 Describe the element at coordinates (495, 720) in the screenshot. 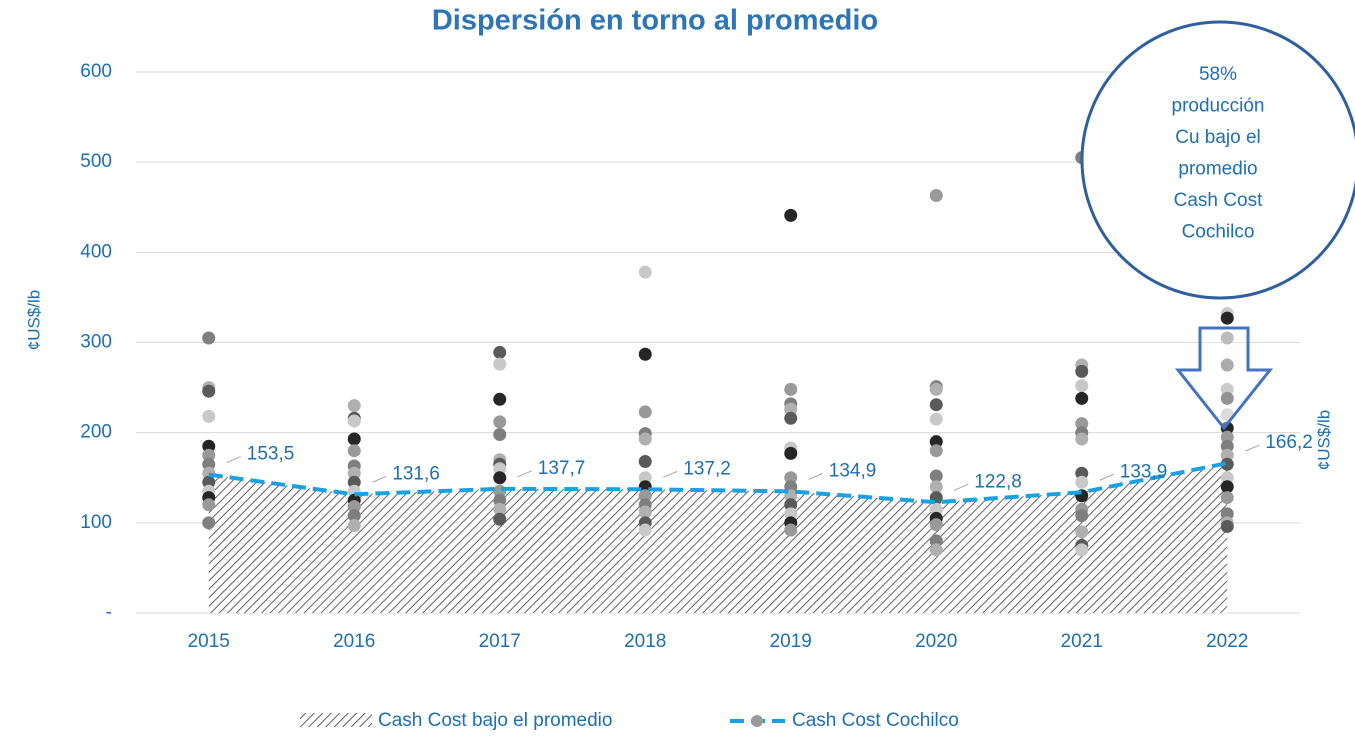

I see `legend-label: Cash Cost bajo el promedio` at that location.